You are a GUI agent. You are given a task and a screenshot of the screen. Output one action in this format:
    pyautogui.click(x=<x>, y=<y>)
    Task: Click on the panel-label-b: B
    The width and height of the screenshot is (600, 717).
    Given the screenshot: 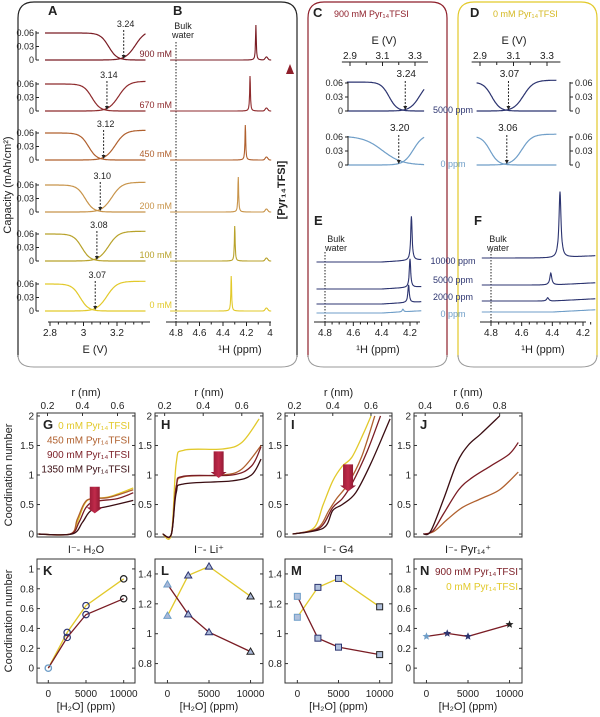 What is the action you would take?
    pyautogui.click(x=177, y=10)
    